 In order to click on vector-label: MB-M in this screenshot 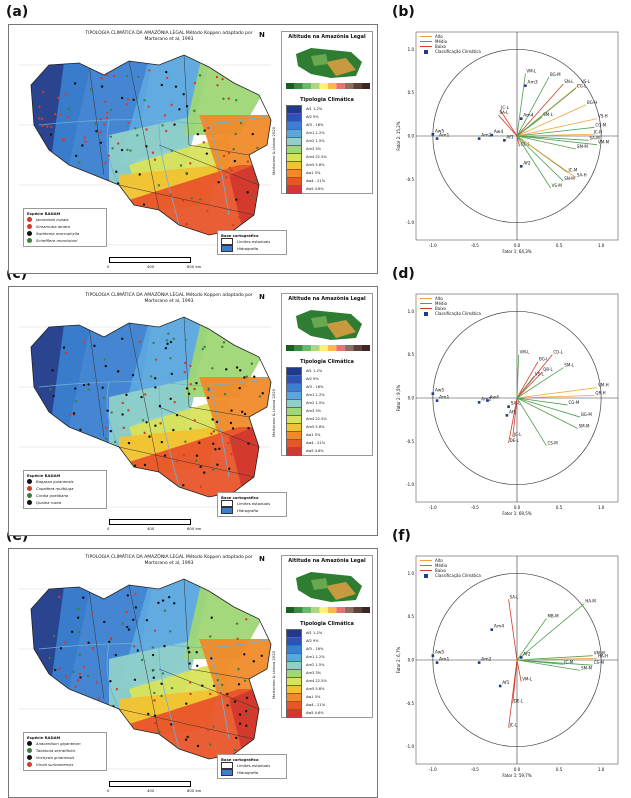, I will do `click(553, 615)`.